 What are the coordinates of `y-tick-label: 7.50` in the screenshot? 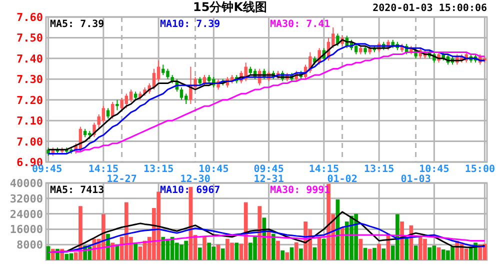 It's located at (29, 38).